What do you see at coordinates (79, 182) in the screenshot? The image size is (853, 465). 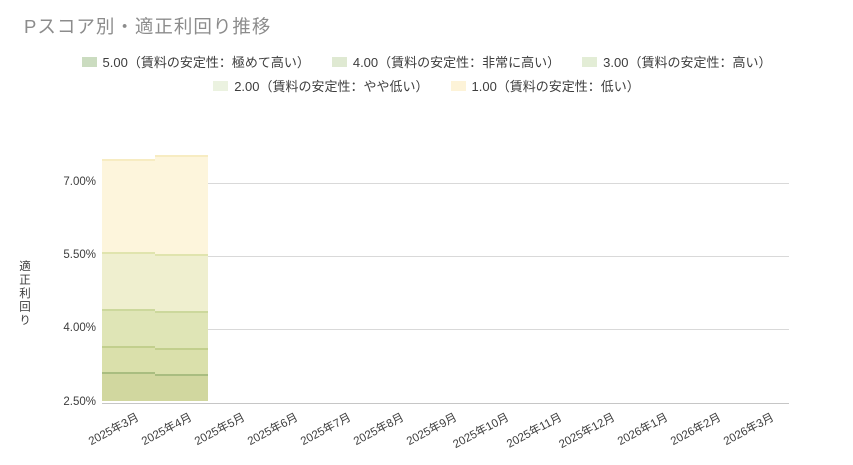 I see `y-axis-tick-label: 7.00%` at bounding box center [79, 182].